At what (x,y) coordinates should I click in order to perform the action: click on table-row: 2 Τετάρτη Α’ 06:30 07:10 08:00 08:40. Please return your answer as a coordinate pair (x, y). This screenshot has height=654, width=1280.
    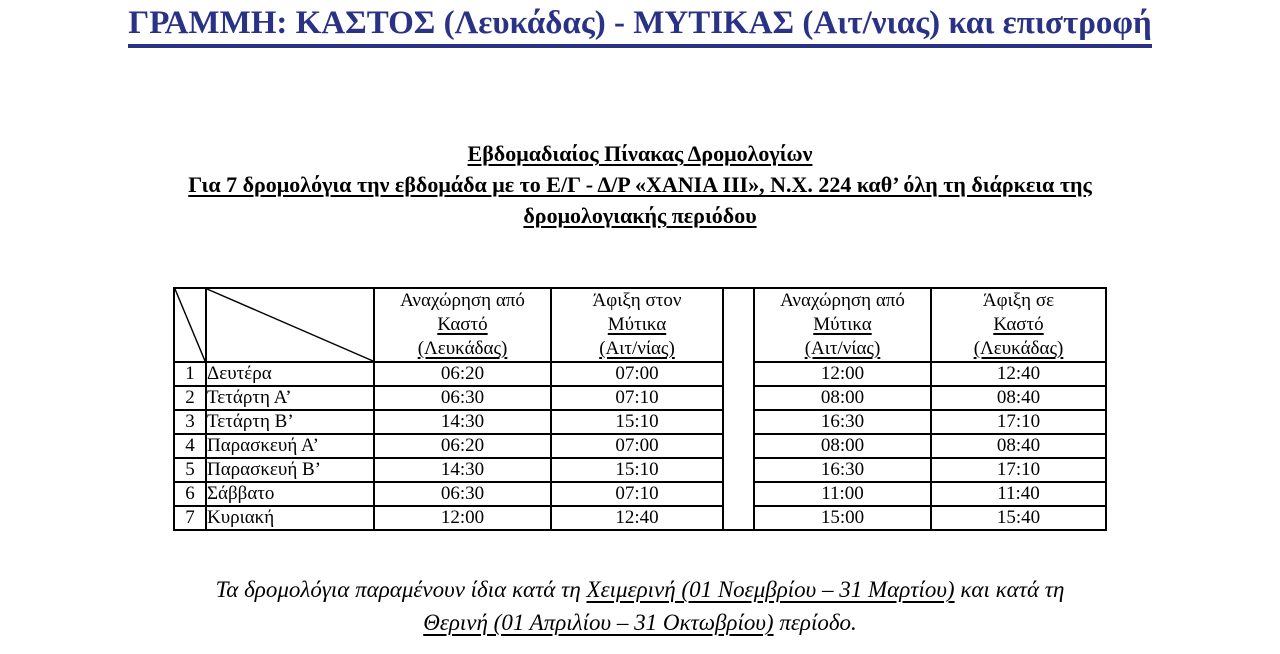
    Looking at the image, I should click on (640, 398).